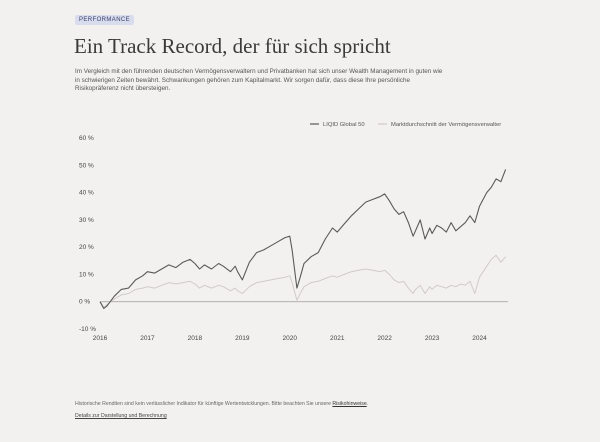 Image resolution: width=600 pixels, height=442 pixels. I want to click on y-tick-label: 60 %, so click(86, 138).